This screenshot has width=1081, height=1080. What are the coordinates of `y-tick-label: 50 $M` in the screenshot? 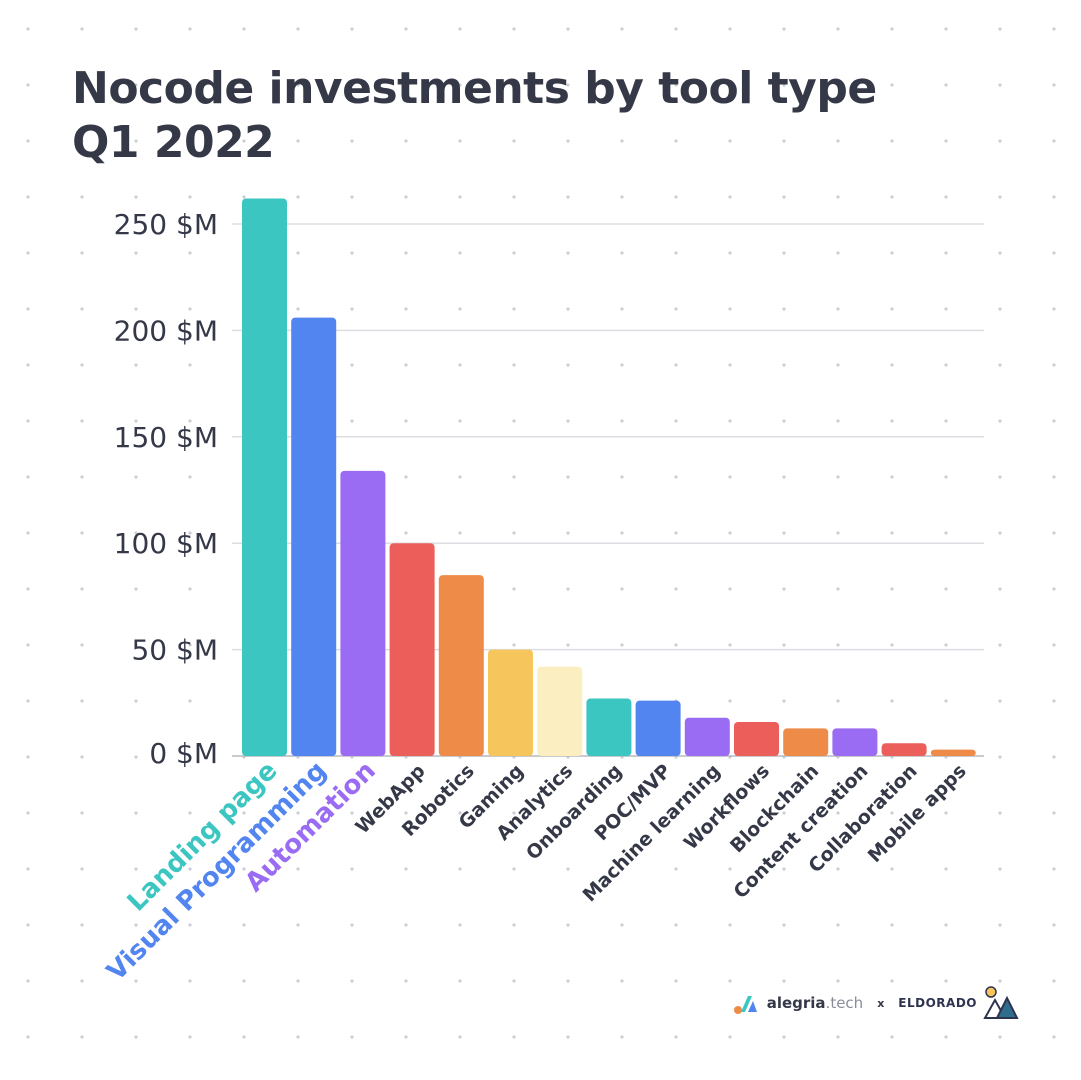 It's located at (174, 650).